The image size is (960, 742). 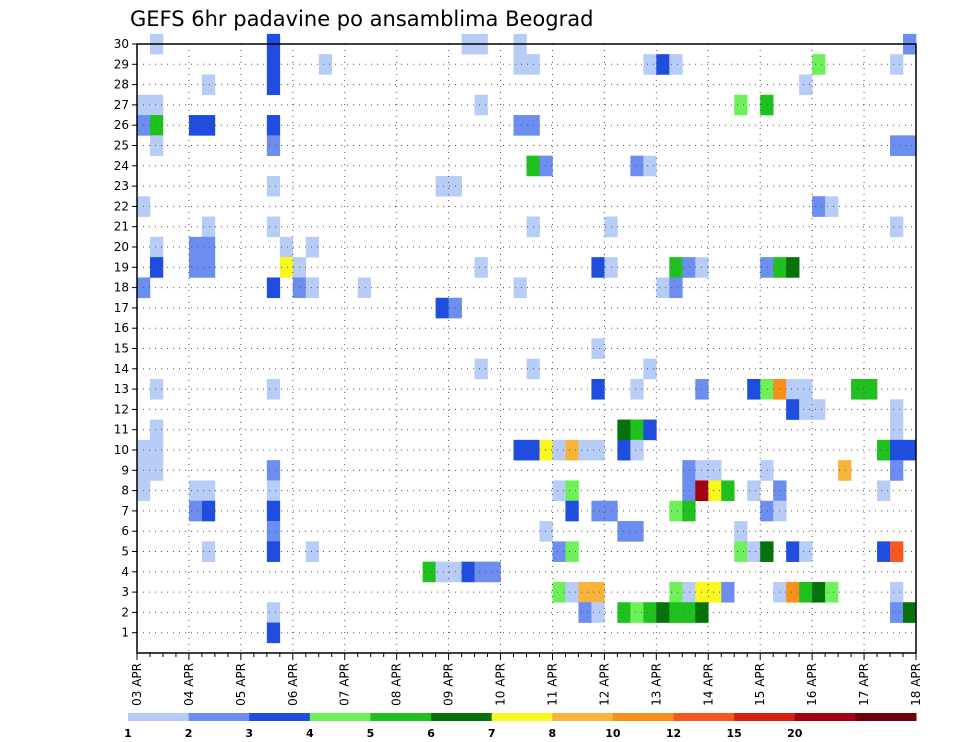 I want to click on y-tick-label: 17, so click(x=121, y=308).